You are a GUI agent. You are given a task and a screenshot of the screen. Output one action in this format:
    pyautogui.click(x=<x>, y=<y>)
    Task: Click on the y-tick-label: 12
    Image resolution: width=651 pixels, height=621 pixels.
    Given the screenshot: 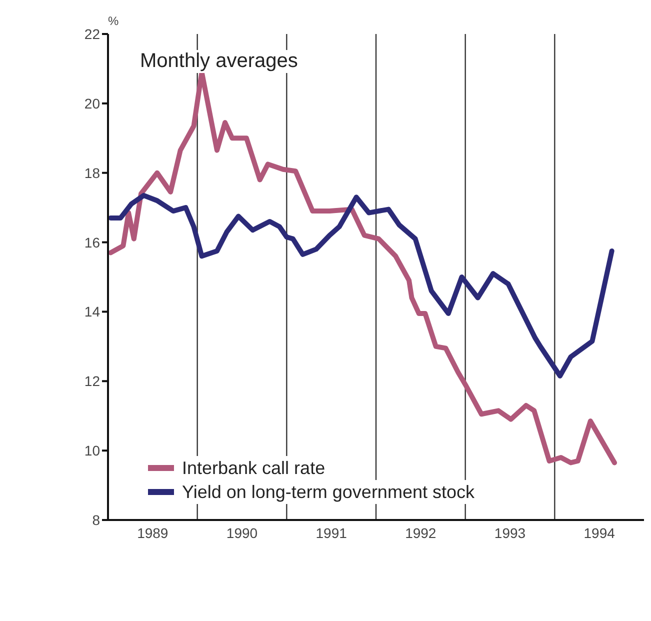 What is the action you would take?
    pyautogui.click(x=92, y=381)
    